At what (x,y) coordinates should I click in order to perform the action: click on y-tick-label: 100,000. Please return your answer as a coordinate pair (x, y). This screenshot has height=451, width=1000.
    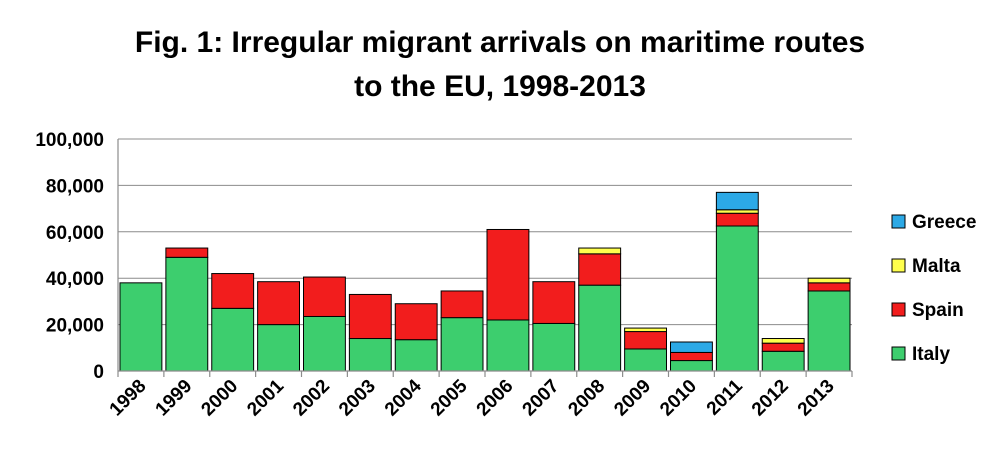
    Looking at the image, I should click on (69, 140).